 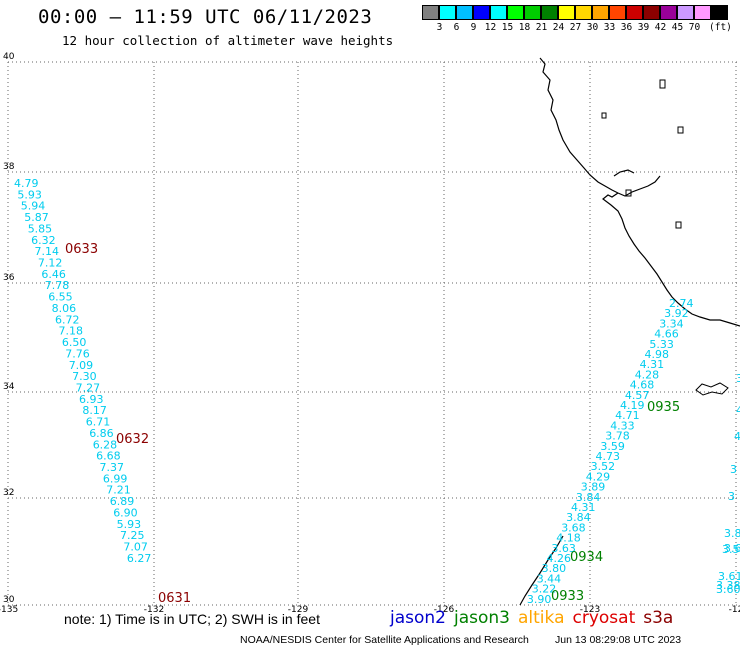 I want to click on satellite-jason2: jason2, so click(x=418, y=618).